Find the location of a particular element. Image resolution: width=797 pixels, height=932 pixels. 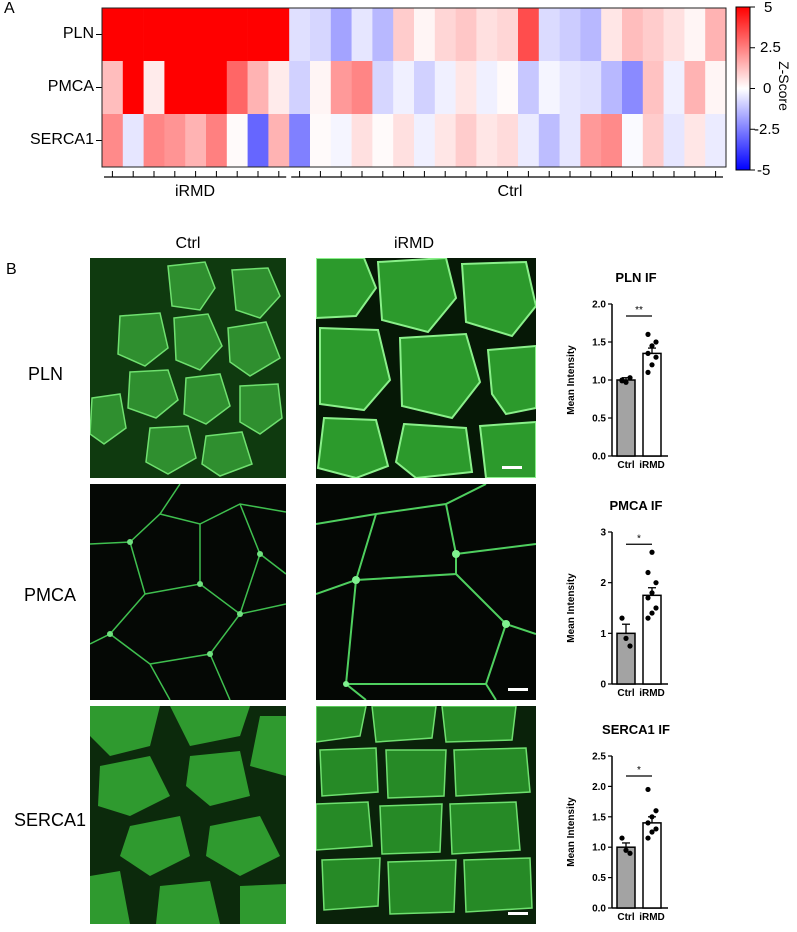

colorbar-tick-label: 5 is located at coordinates (768, 8).